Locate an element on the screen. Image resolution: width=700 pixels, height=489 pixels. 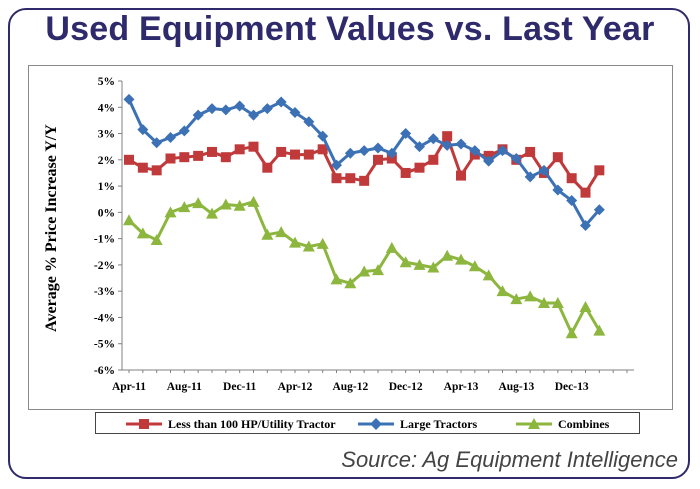
x-tick-label: Aug-13 is located at coordinates (516, 387).